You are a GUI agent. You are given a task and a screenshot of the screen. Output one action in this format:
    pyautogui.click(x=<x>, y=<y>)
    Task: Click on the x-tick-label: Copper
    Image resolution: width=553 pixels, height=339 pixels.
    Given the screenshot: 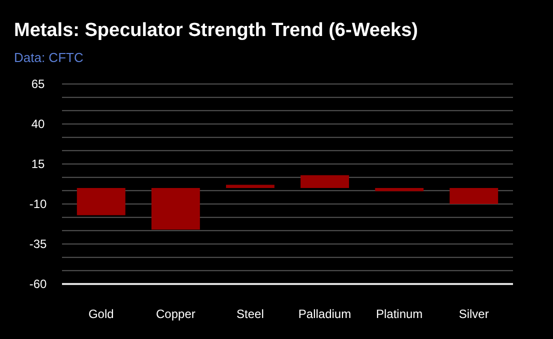 What is the action you would take?
    pyautogui.click(x=176, y=314)
    